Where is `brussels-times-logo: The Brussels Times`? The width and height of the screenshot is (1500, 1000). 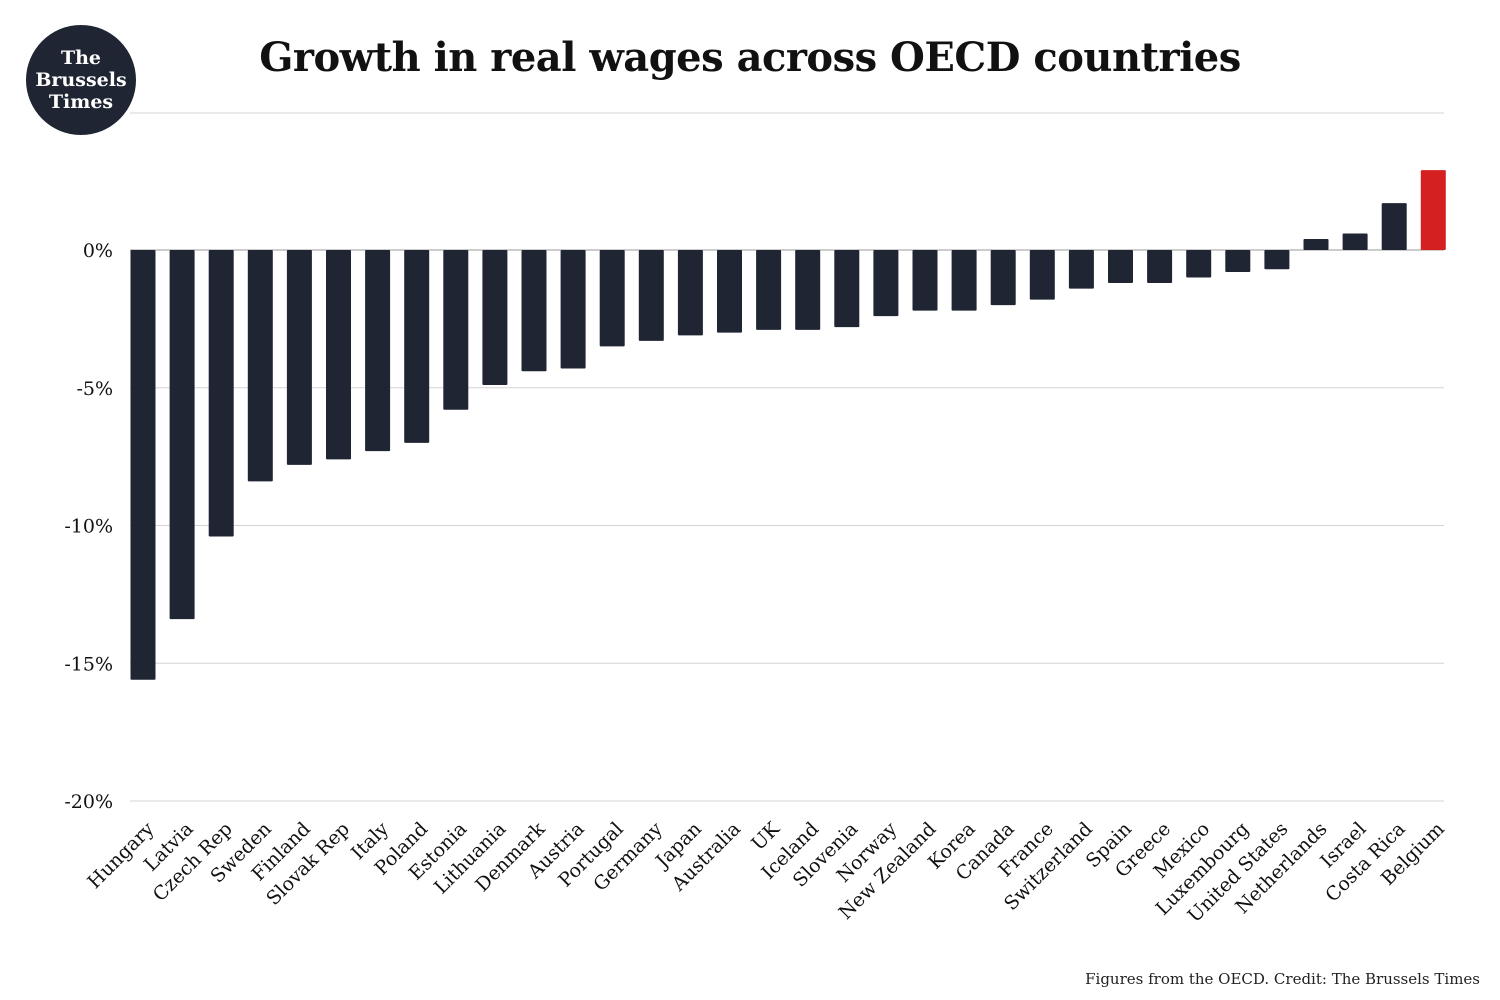
brussels-times-logo: The Brussels Times is located at coordinates (81, 80).